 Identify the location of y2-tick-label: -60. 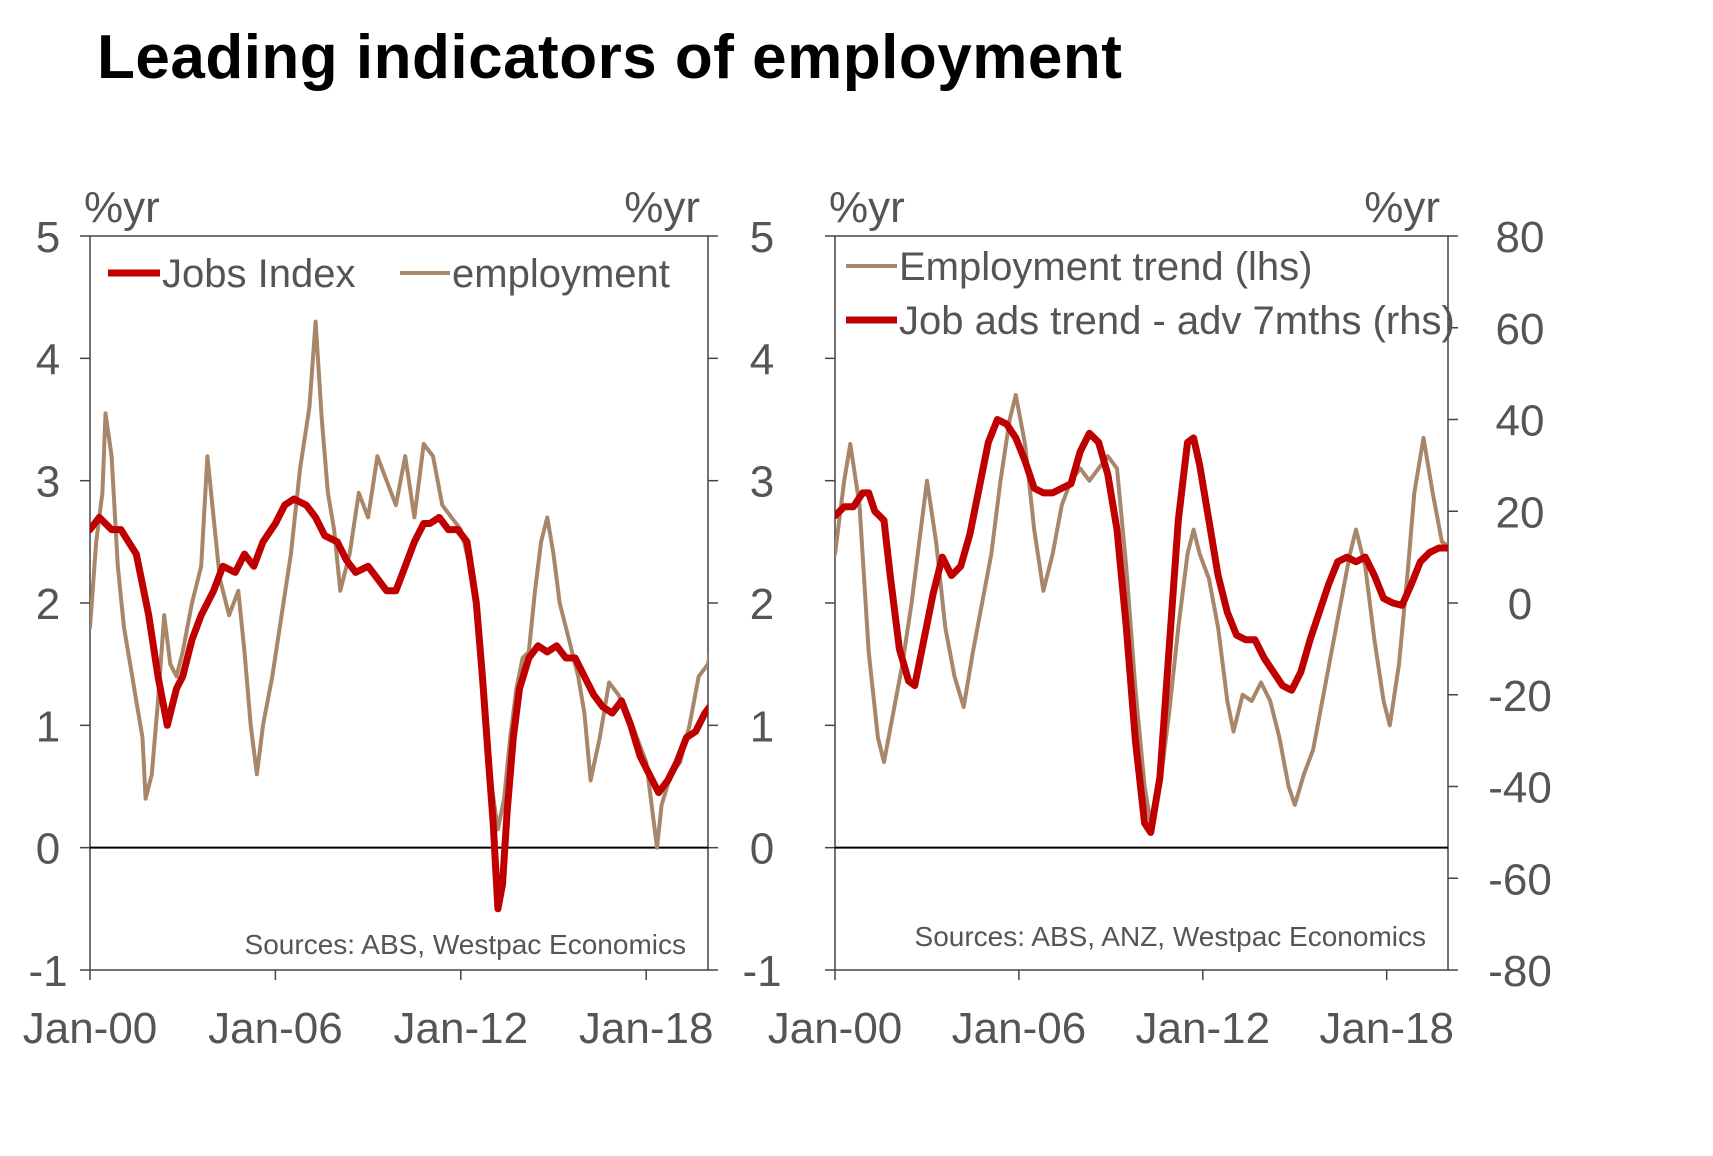
(1520, 879).